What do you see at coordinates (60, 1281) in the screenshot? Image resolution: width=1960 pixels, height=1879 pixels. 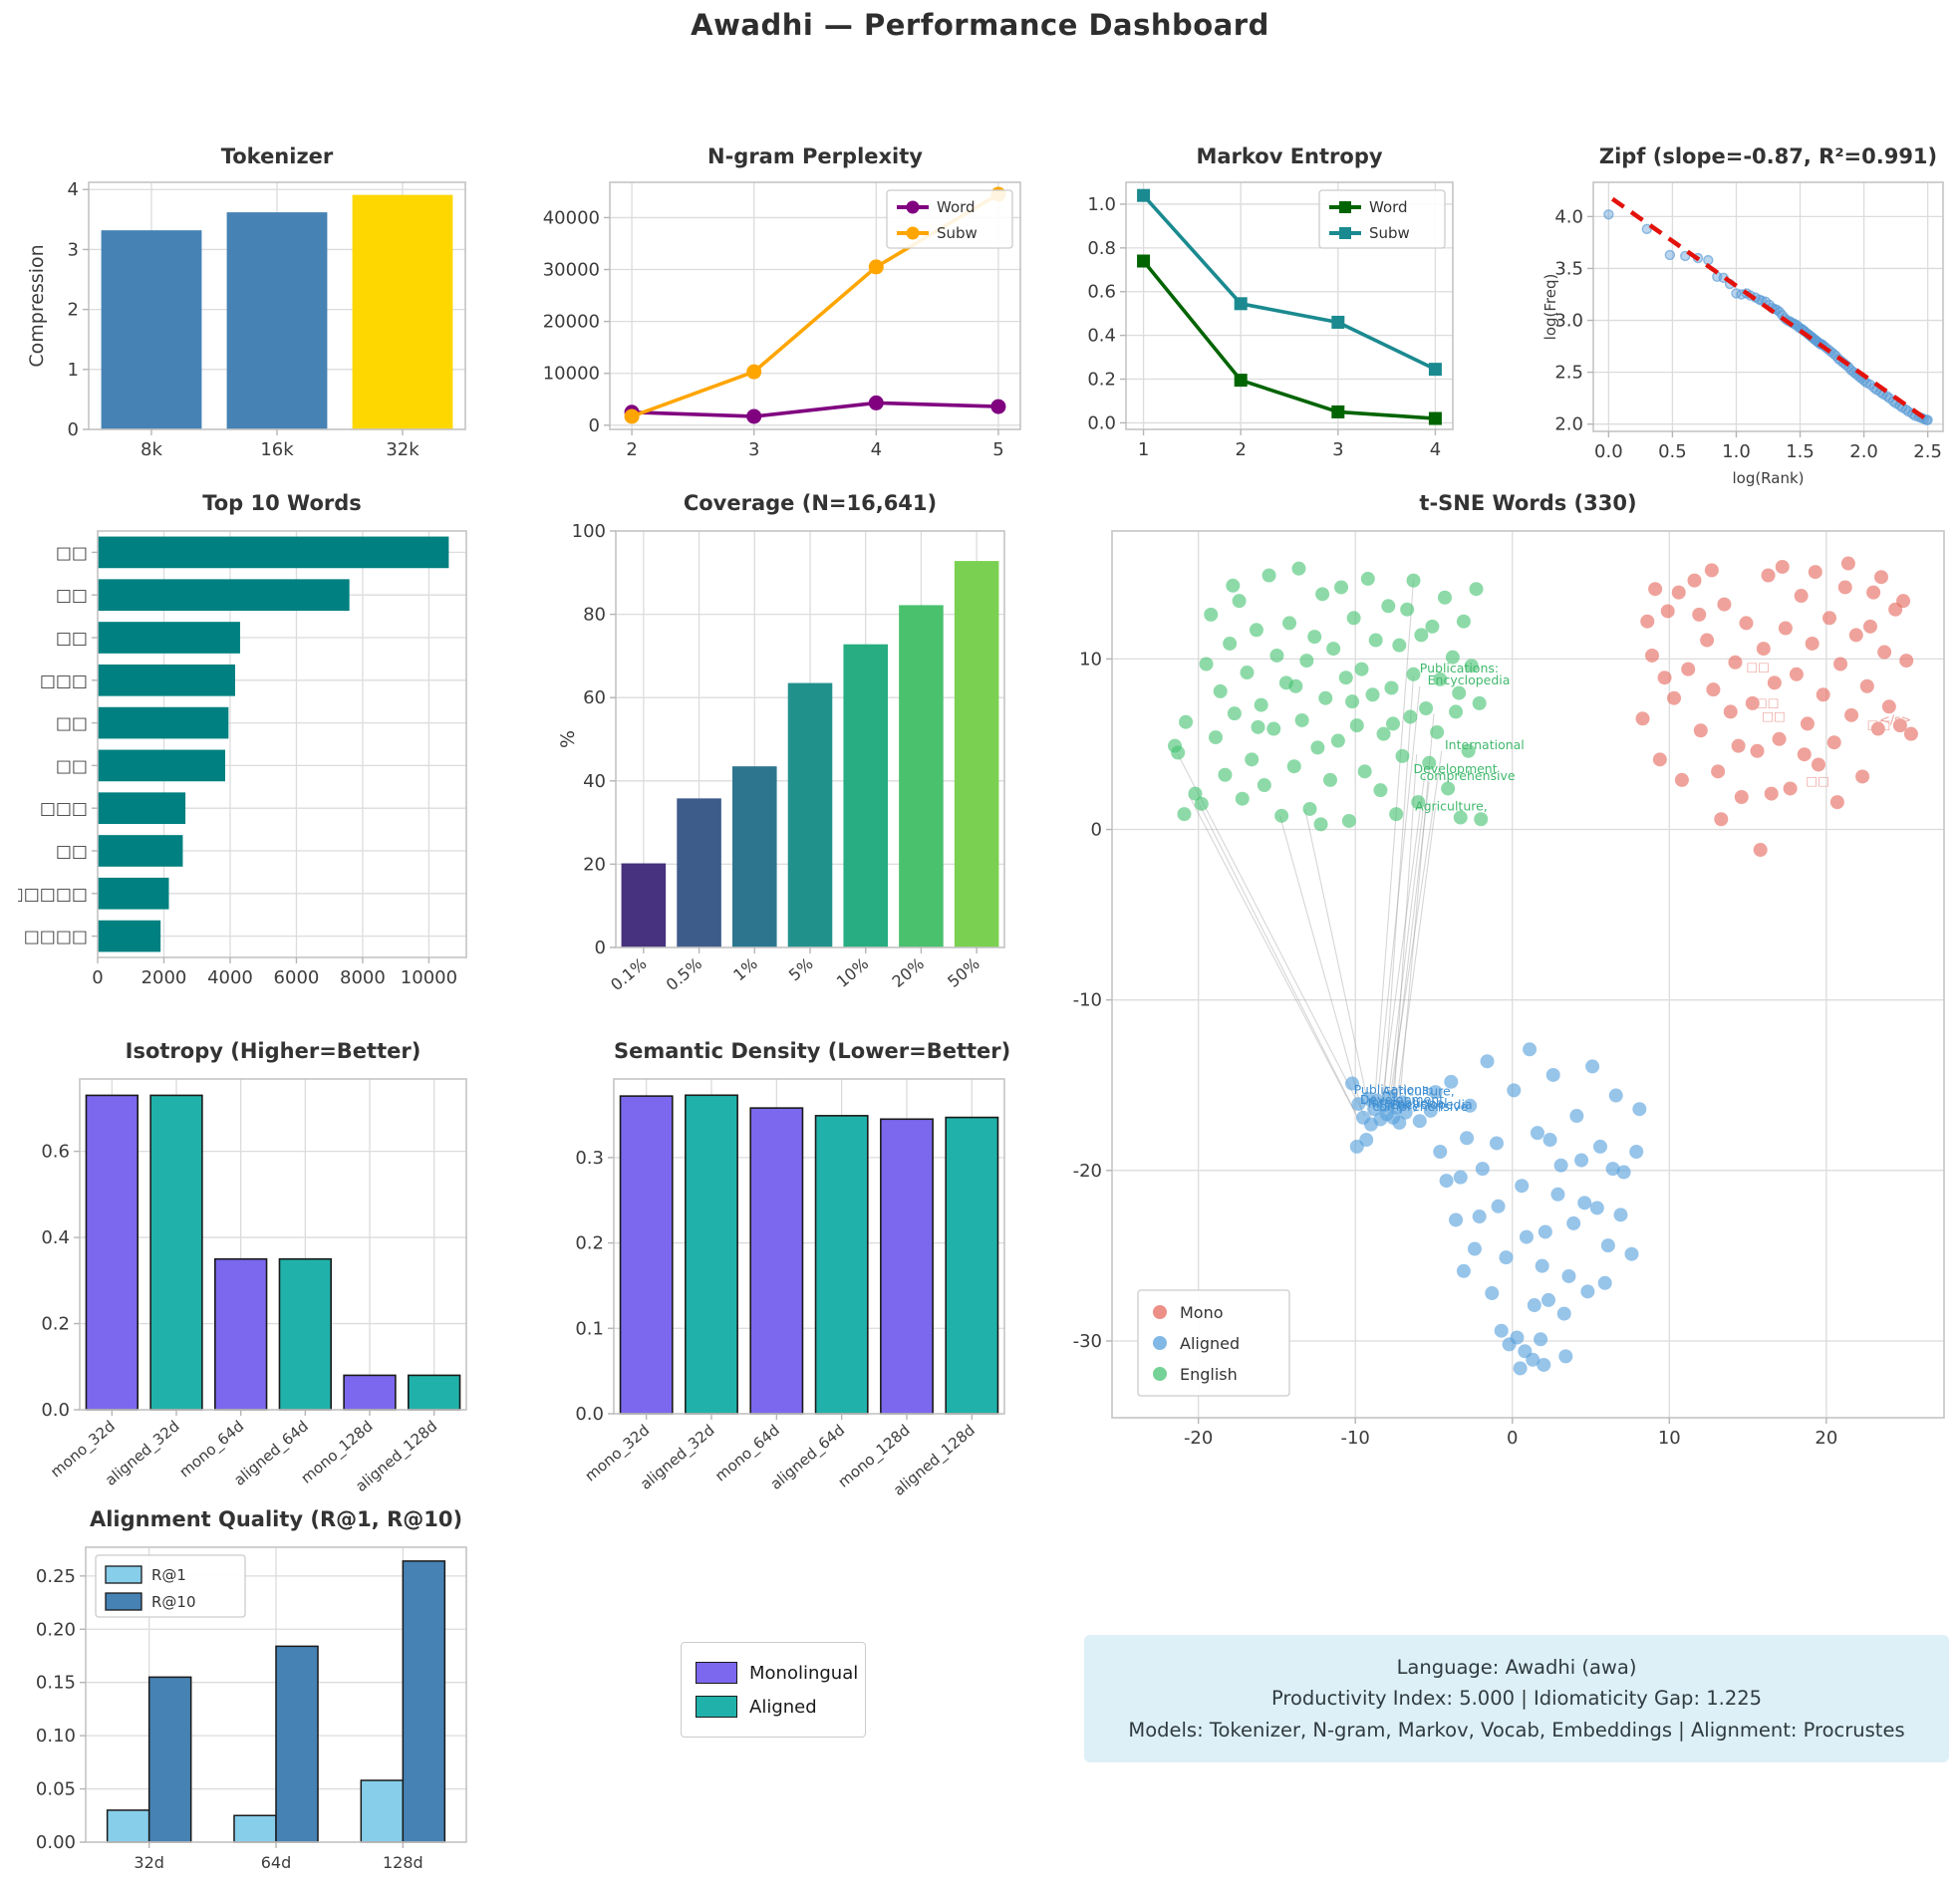 I see `y-axis-ticks: 0.0 0.2 0.4 0.6` at bounding box center [60, 1281].